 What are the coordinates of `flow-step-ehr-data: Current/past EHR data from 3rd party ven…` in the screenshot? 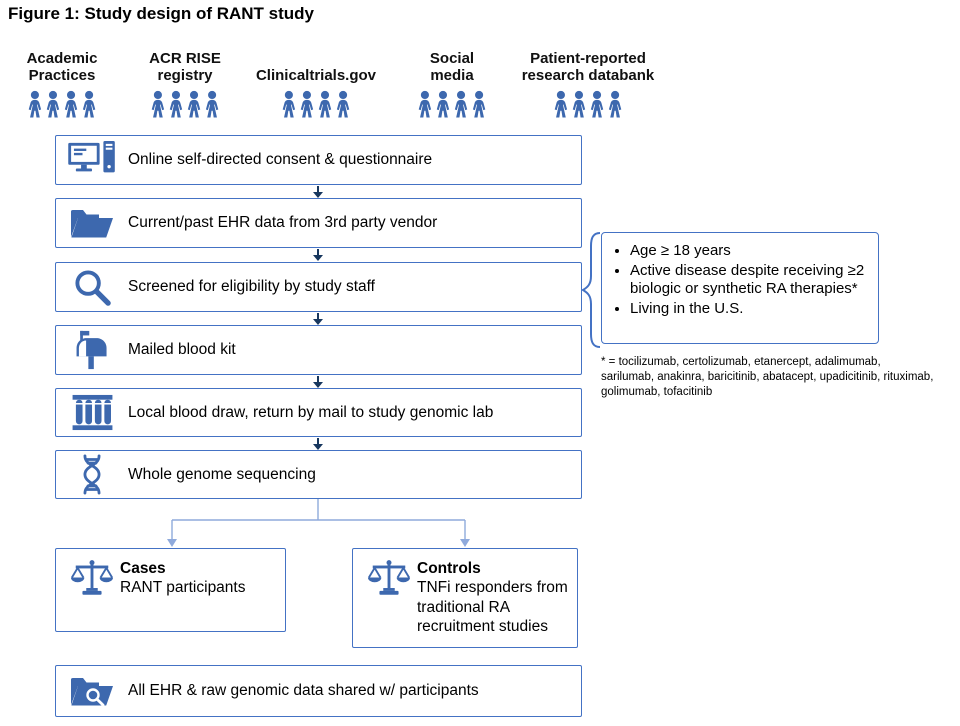 It's located at (318, 223).